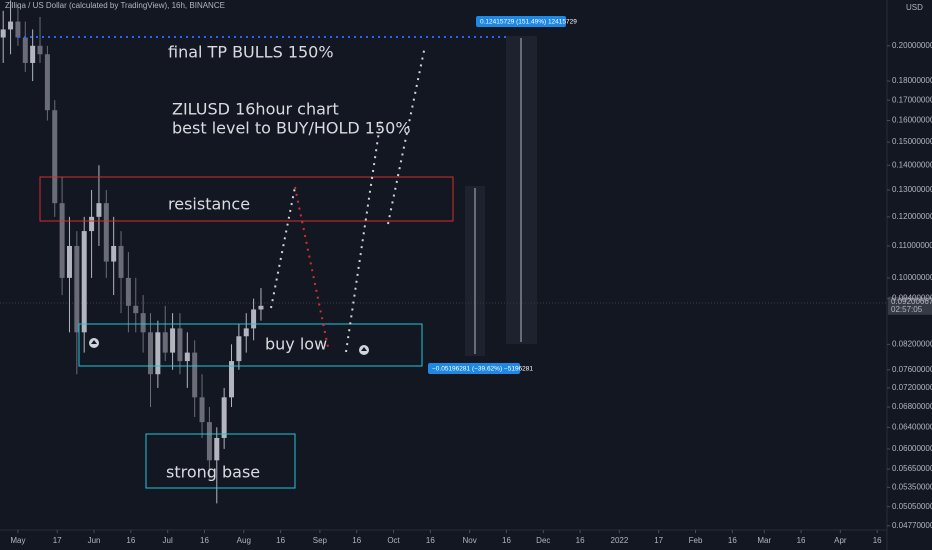 The height and width of the screenshot is (550, 932). Describe the element at coordinates (296, 344) in the screenshot. I see `annotation: buy low` at that location.